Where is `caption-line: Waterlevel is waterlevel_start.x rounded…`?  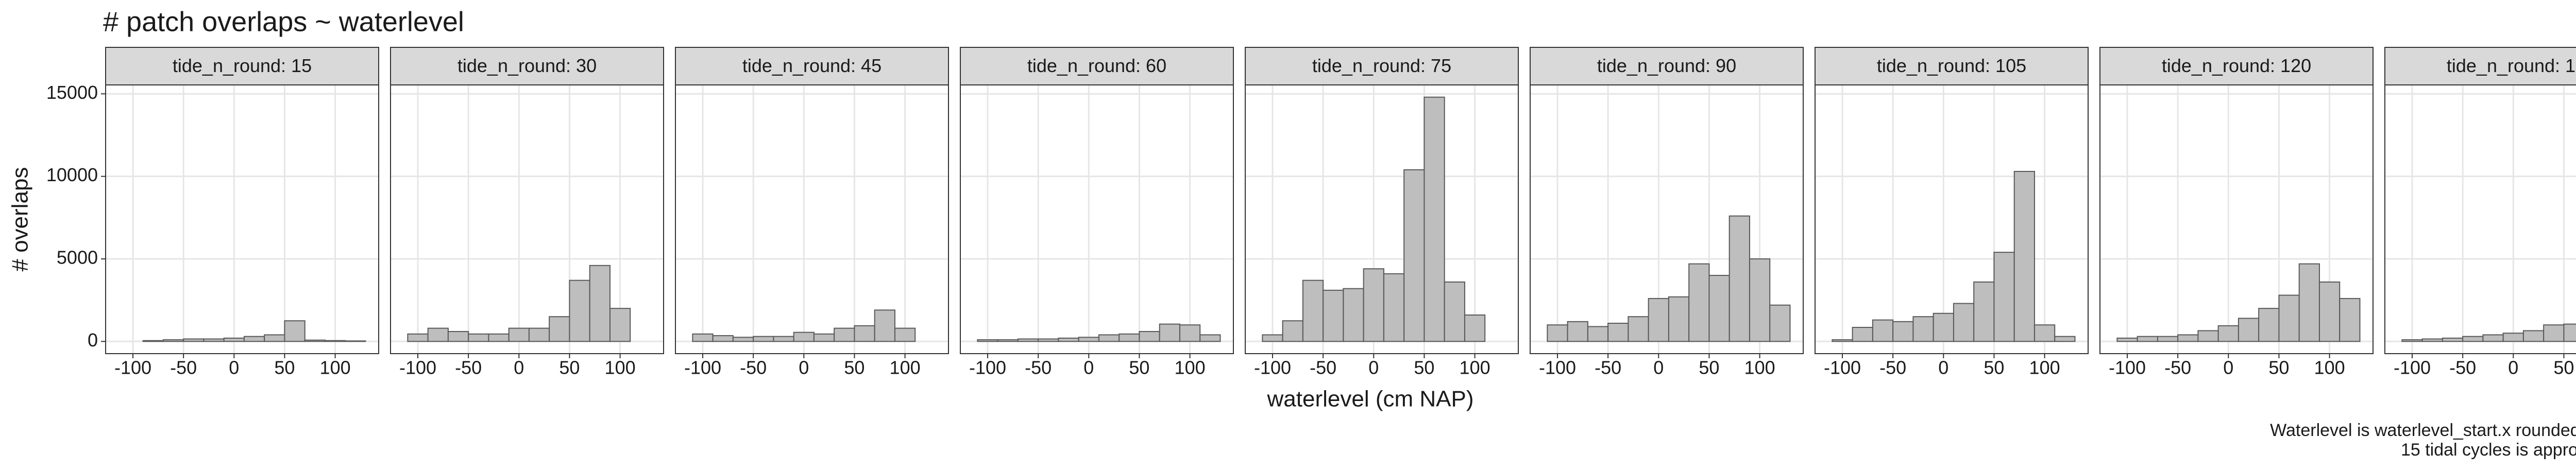
caption-line: Waterlevel is waterlevel_start.x rounded… is located at coordinates (2423, 431).